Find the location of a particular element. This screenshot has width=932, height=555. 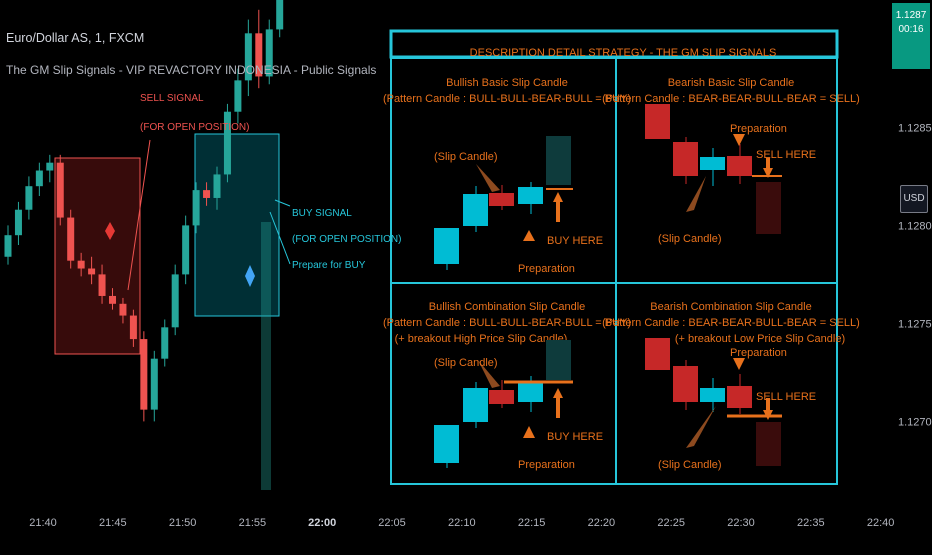

prepare-buy-label: Prepare for BUY is located at coordinates (329, 265).